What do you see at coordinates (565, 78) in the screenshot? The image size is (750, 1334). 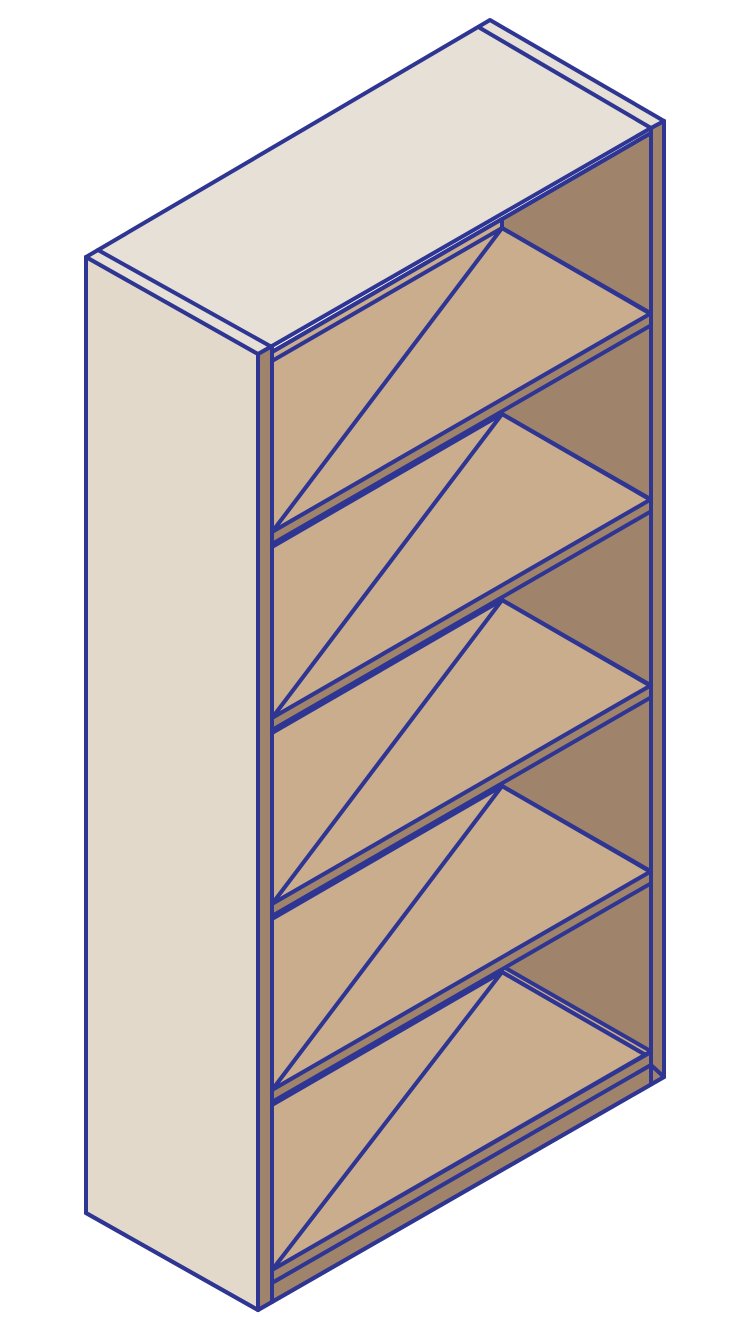 I see `top-right-seam` at bounding box center [565, 78].